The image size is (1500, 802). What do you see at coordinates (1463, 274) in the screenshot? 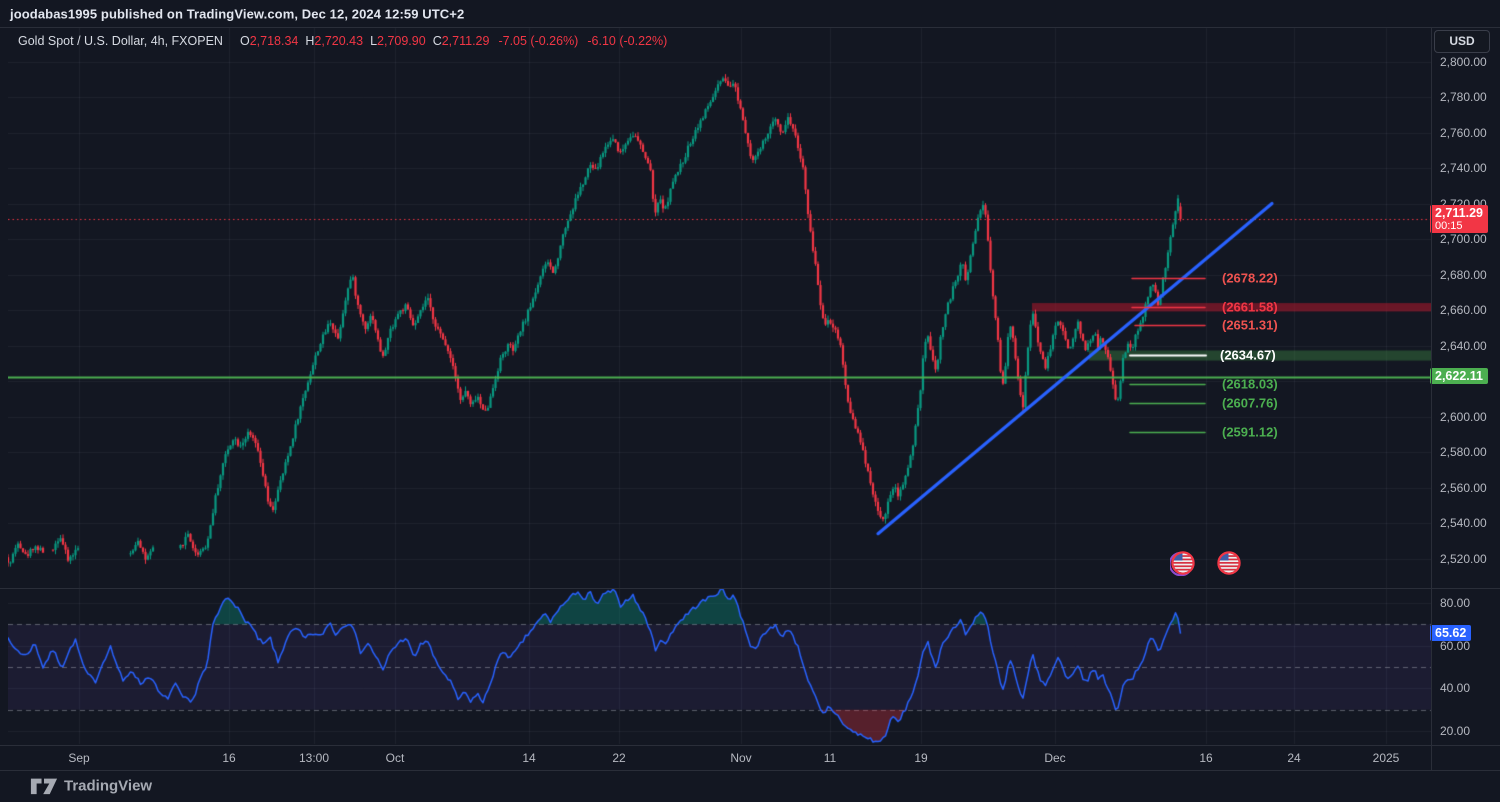
I see `price-axis-tick: 2,680.00` at bounding box center [1463, 274].